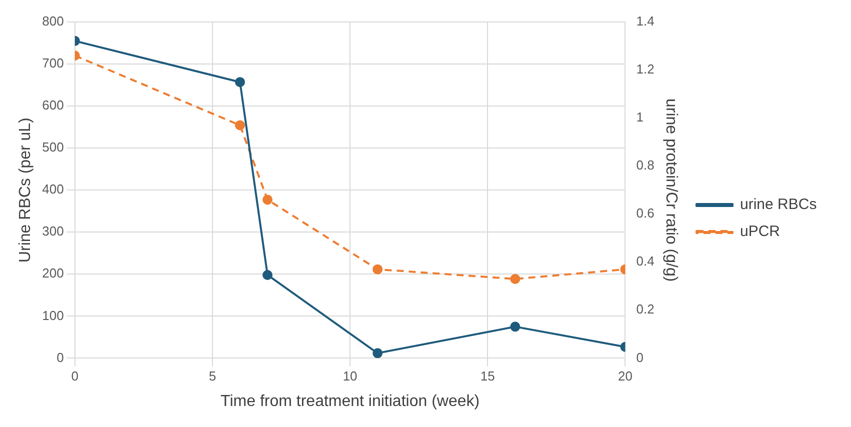 This screenshot has height=427, width=851. What do you see at coordinates (53, 189) in the screenshot?
I see `y-tick-label: 400` at bounding box center [53, 189].